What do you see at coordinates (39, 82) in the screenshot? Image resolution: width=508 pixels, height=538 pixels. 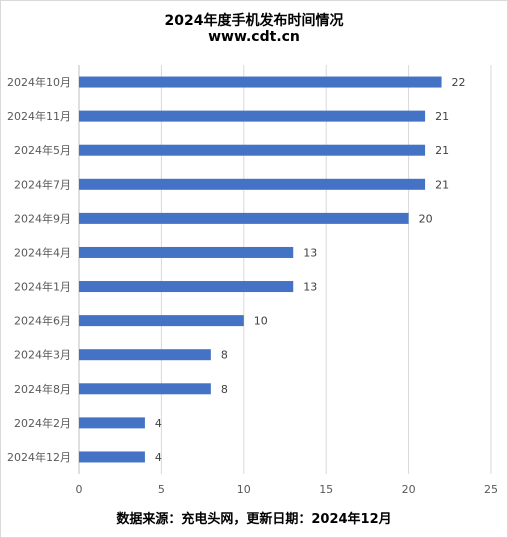 I see `category-label: 2024年10月` at bounding box center [39, 82].